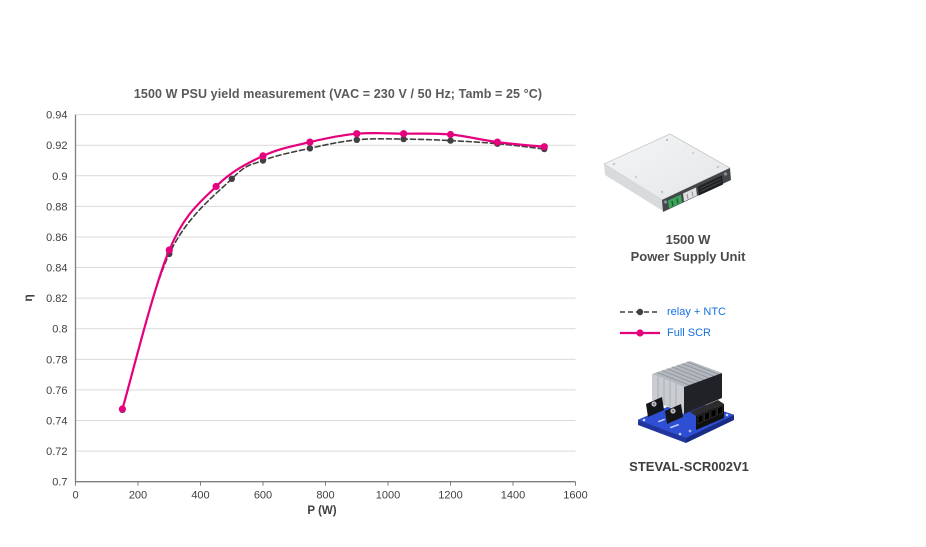 This screenshot has height=547, width=926. I want to click on svg-text: 0.78, so click(56, 360).